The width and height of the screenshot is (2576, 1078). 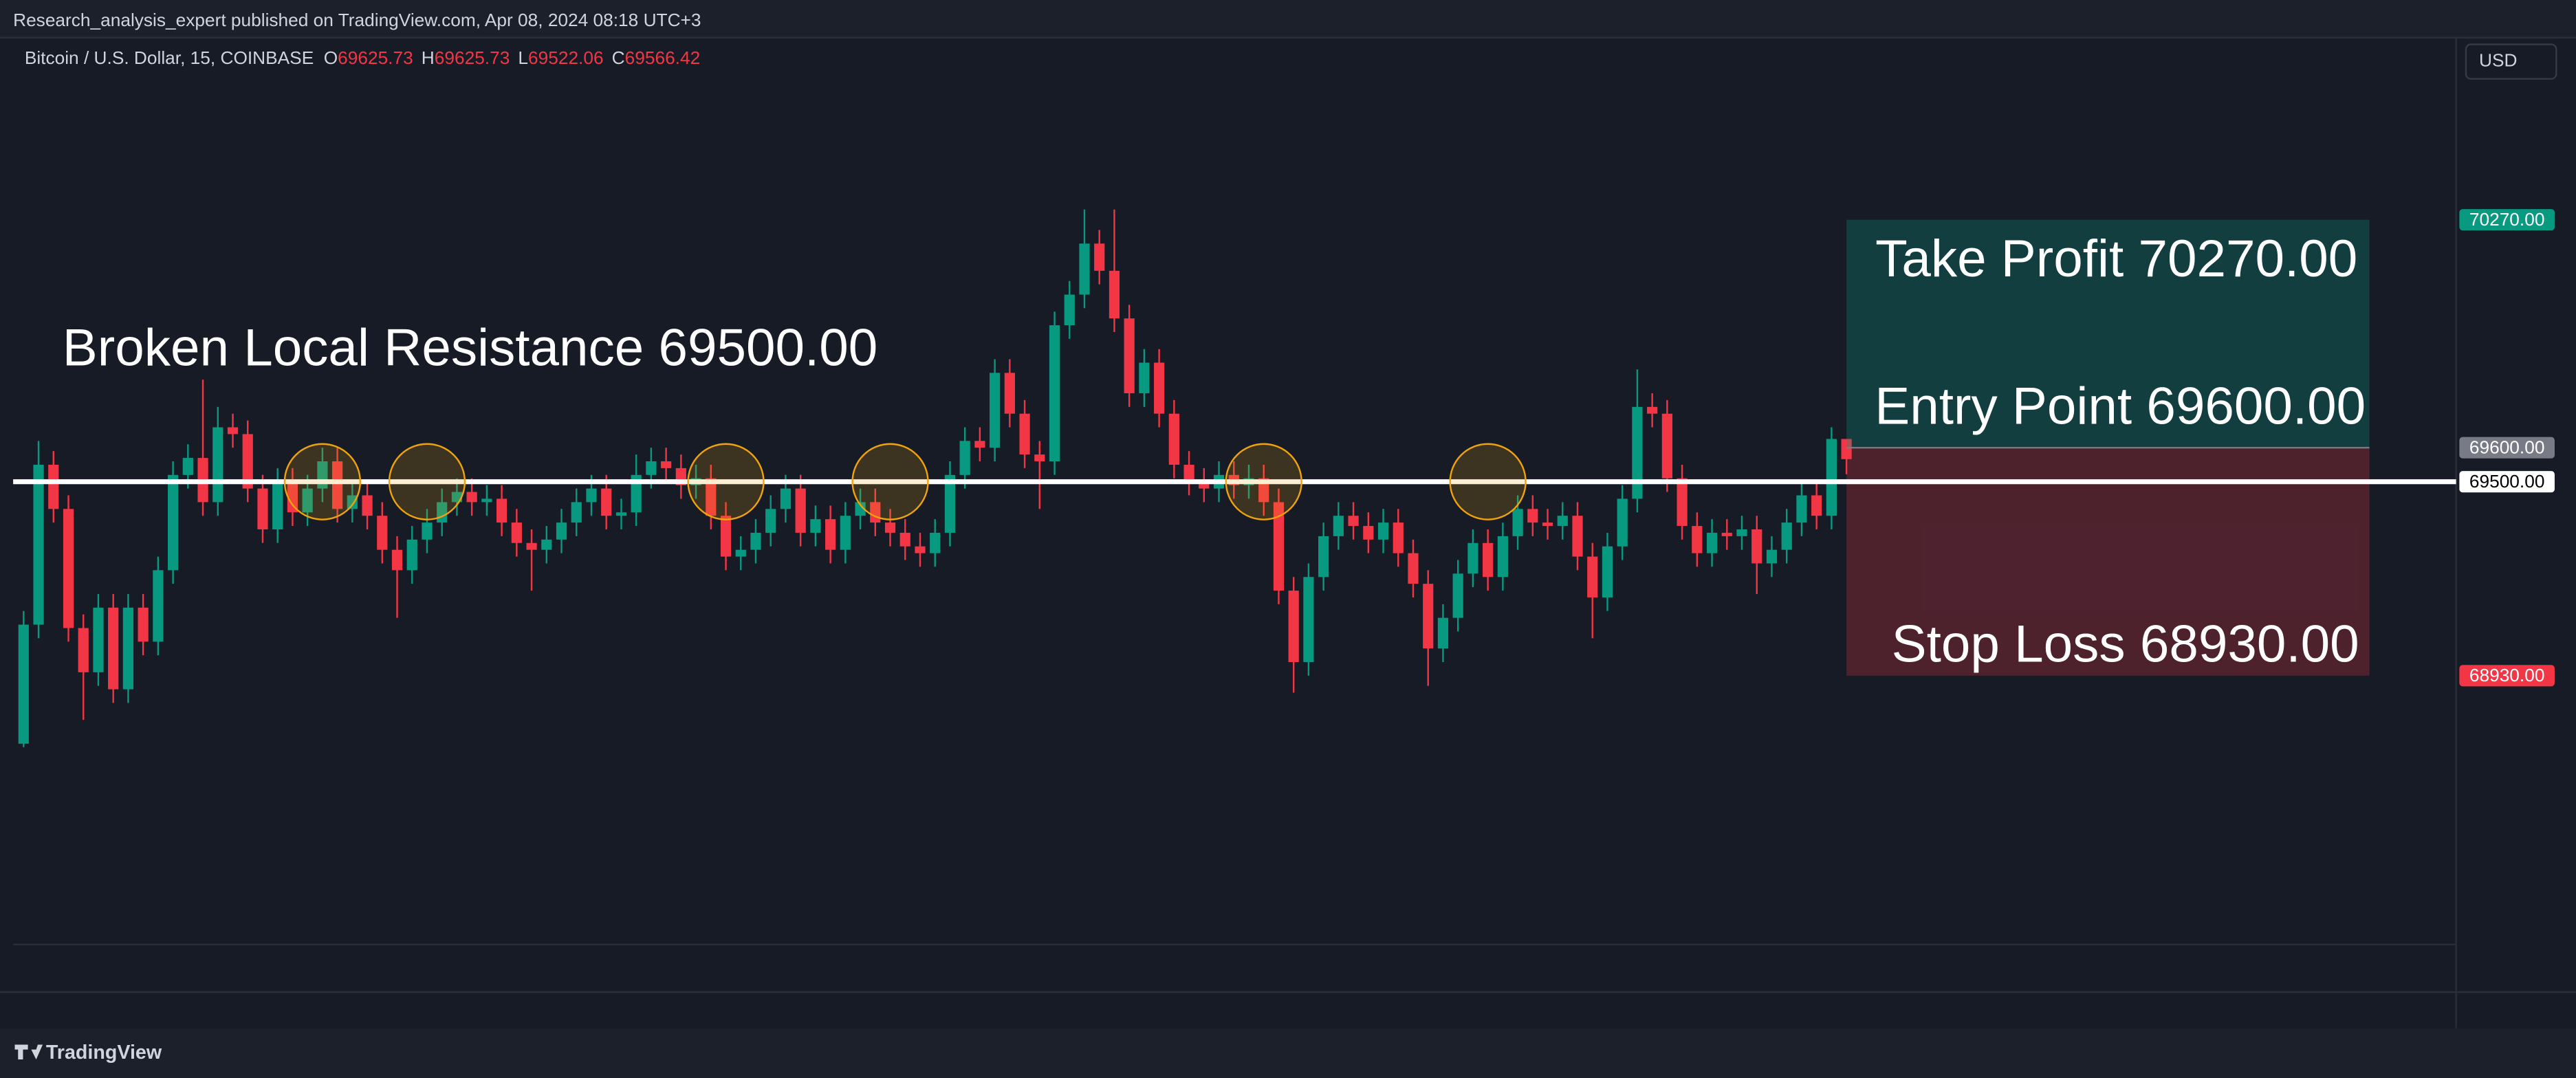 I want to click on legend-letter: O, so click(x=331, y=57).